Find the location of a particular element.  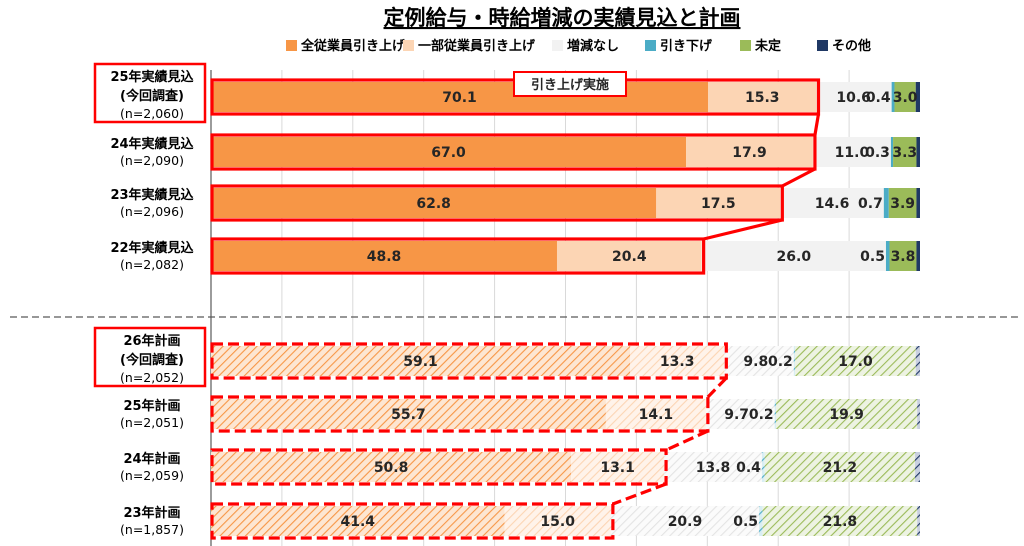

callout-box is located at coordinates (570, 84).